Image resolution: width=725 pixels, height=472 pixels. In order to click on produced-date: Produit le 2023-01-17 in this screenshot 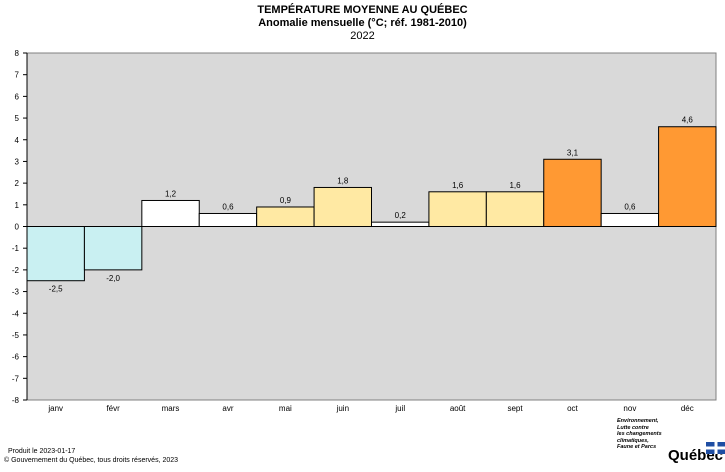, I will do `click(42, 451)`.